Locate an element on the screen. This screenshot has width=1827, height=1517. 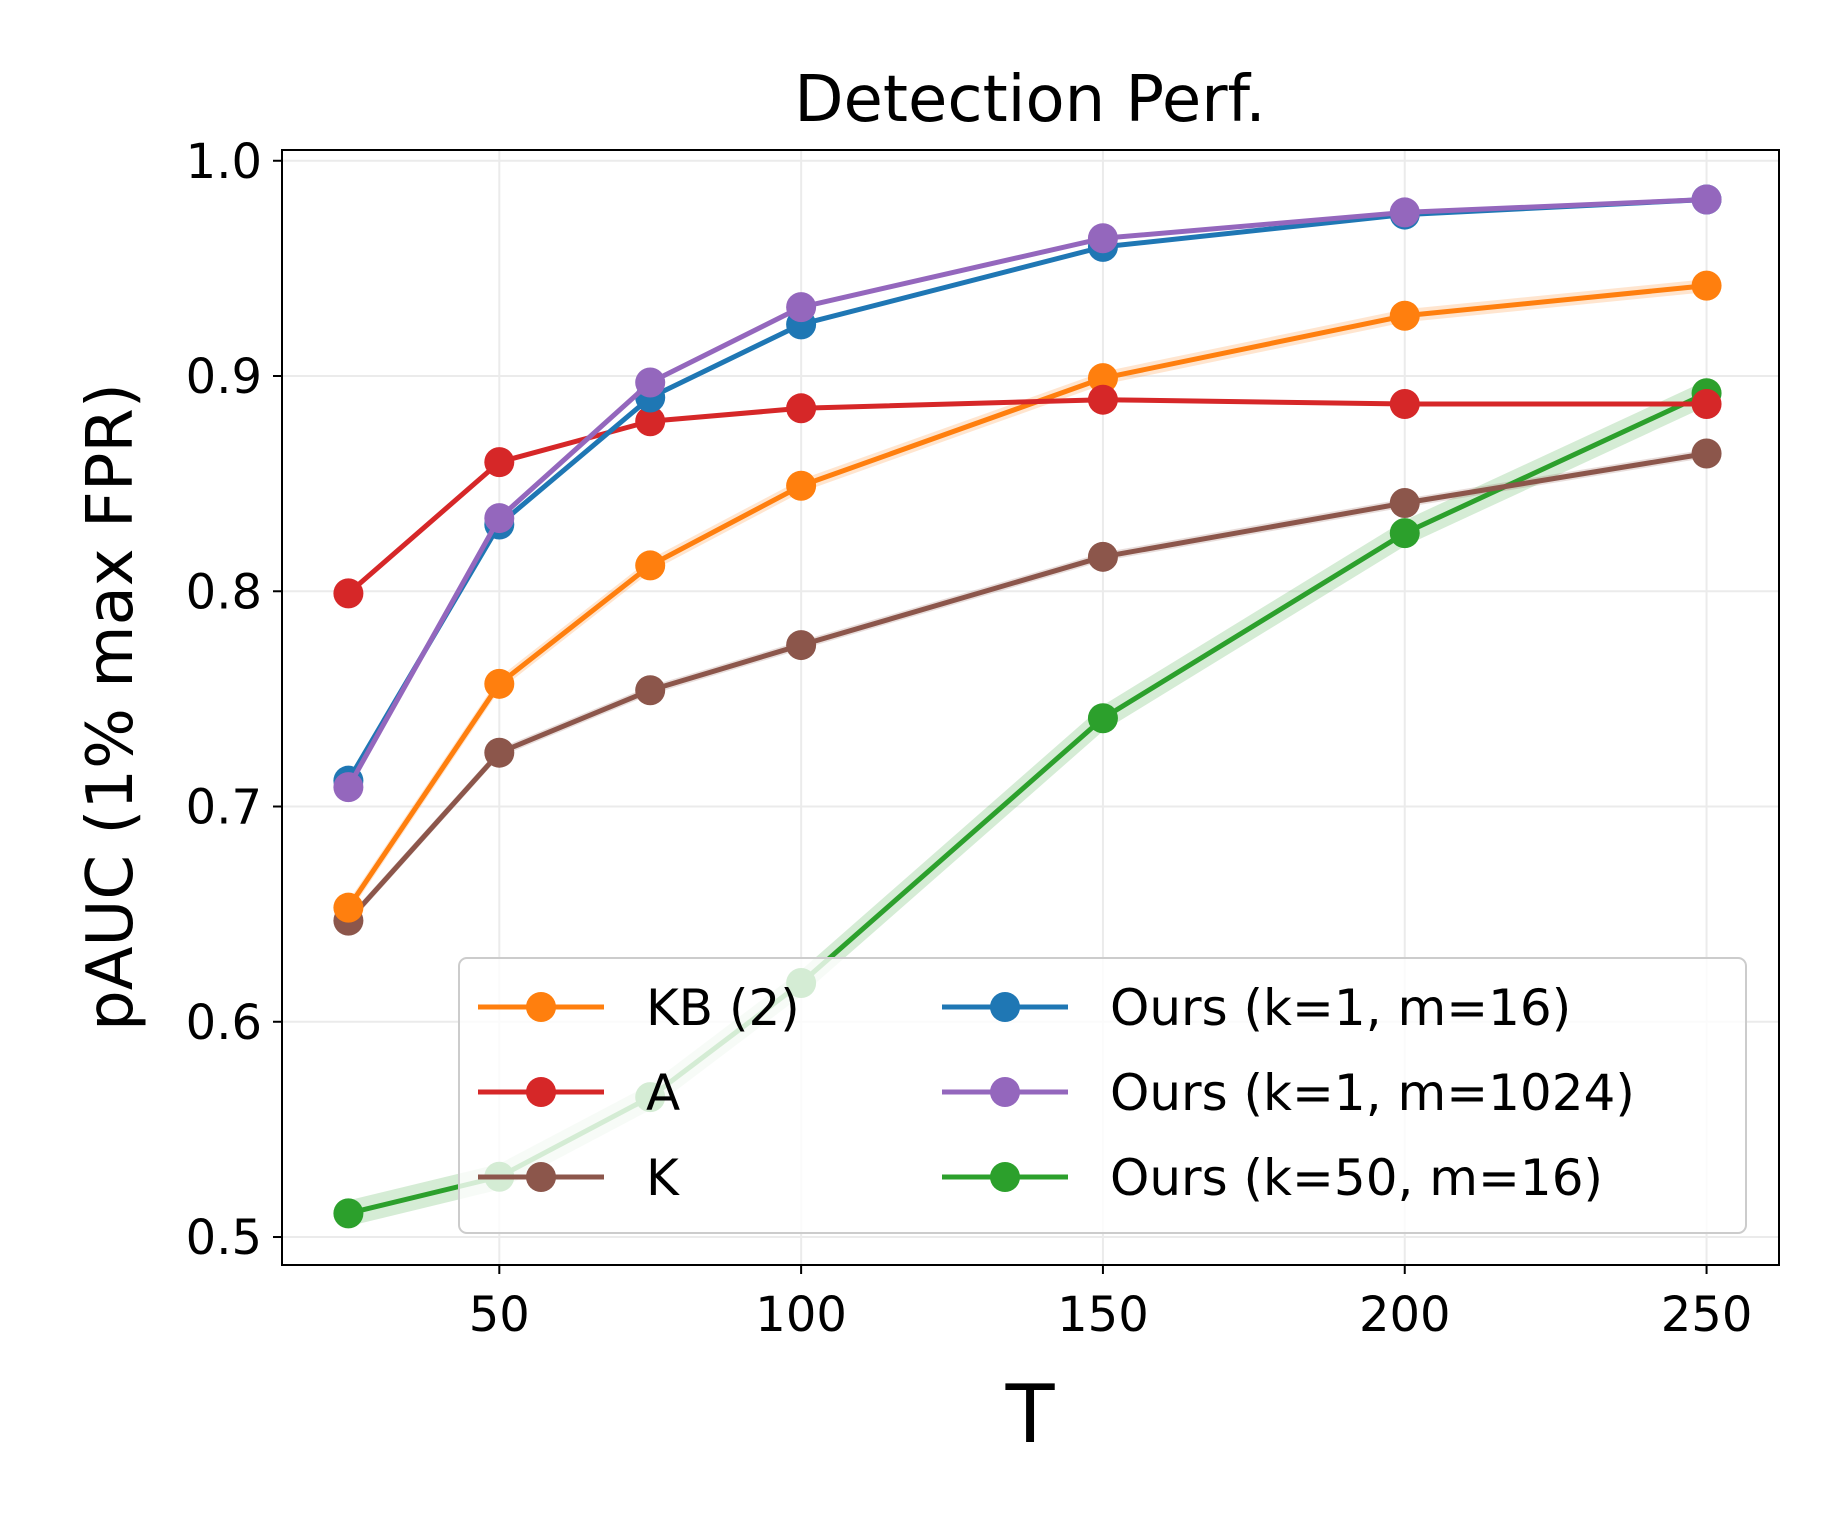
y-tick-label: 0.7 is located at coordinates (224, 808).